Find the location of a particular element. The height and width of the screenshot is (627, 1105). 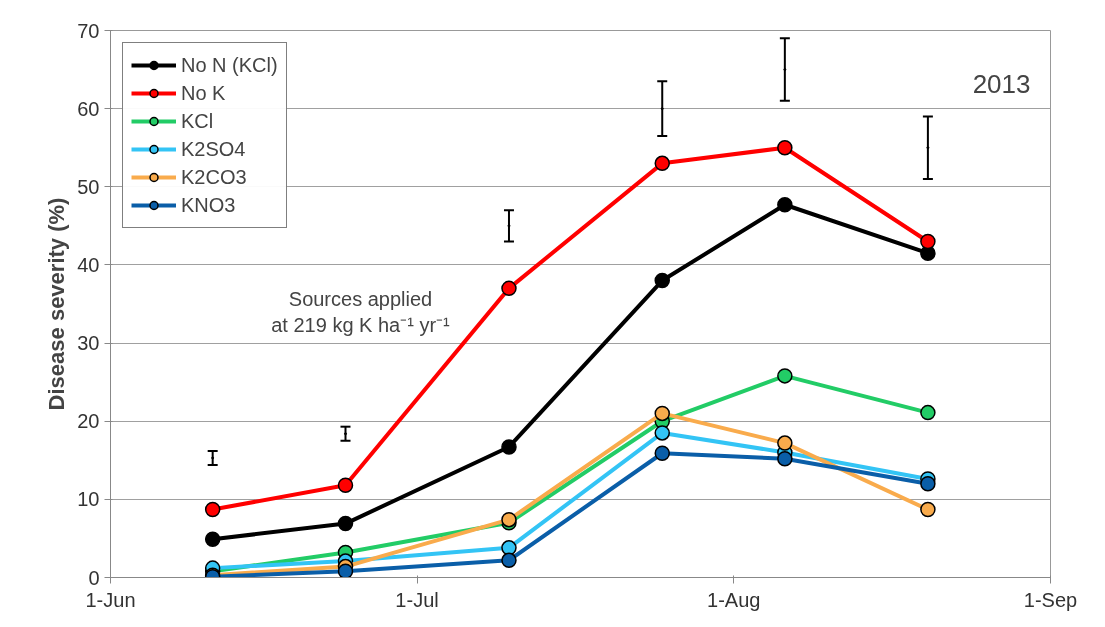

y-axis-title: Disease severity (%) is located at coordinates (57, 304).